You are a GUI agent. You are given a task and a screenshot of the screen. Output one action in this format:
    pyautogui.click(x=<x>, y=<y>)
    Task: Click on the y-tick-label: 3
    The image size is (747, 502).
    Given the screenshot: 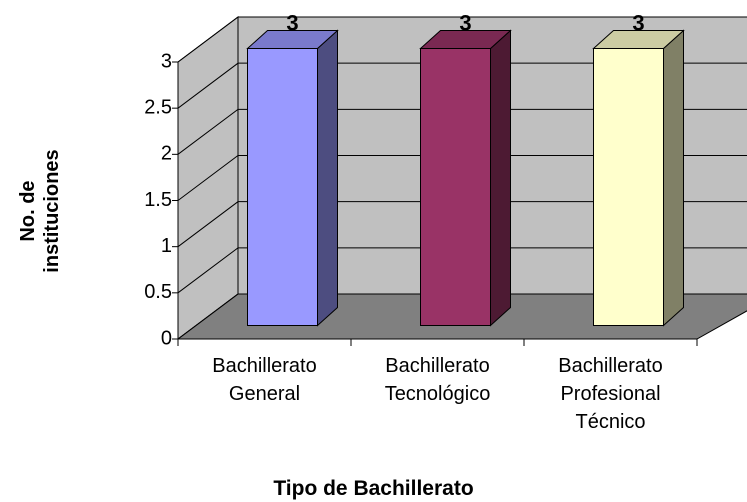 What is the action you would take?
    pyautogui.click(x=166, y=61)
    